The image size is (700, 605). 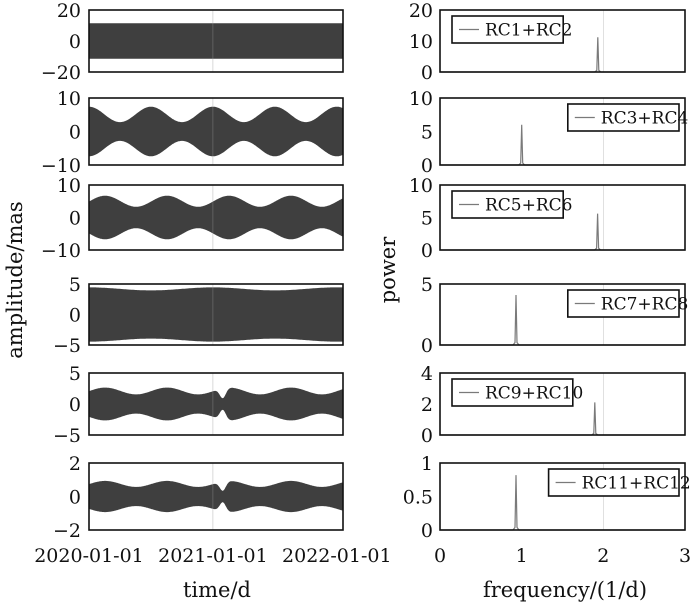 I want to click on x-tick-label: 2021-01-01, so click(x=213, y=556).